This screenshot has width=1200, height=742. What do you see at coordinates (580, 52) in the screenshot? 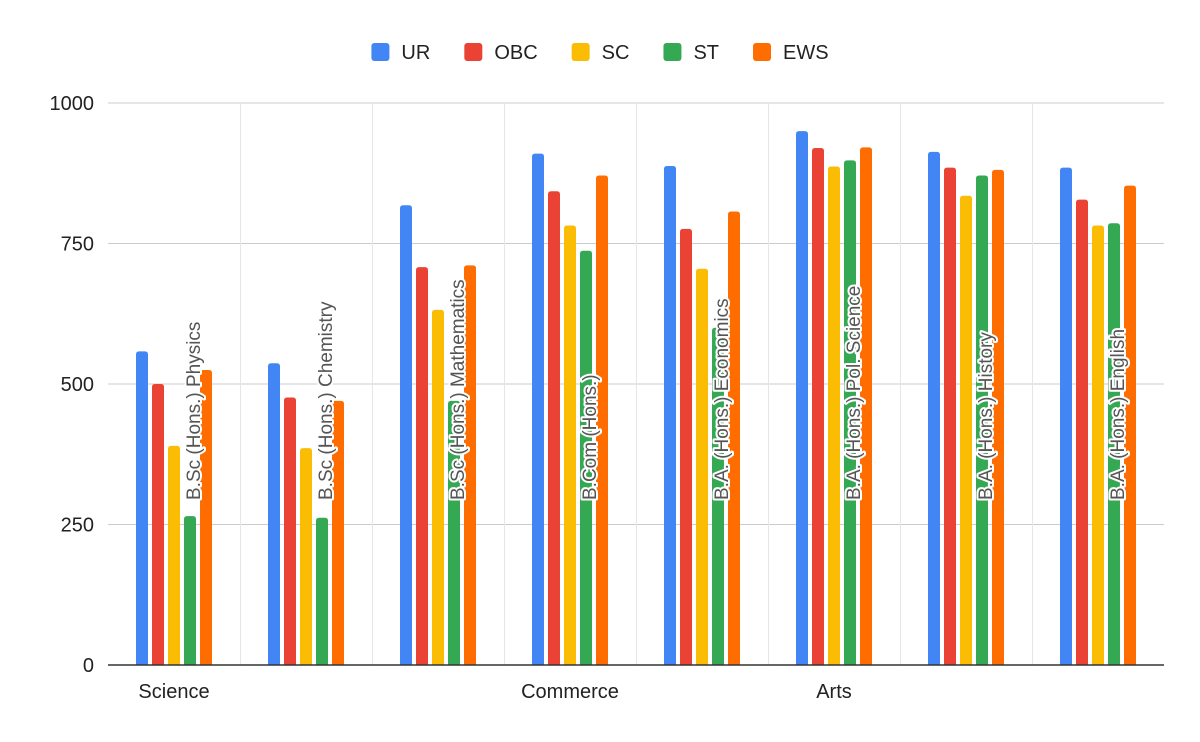
I see `legend-swatch-sc` at bounding box center [580, 52].